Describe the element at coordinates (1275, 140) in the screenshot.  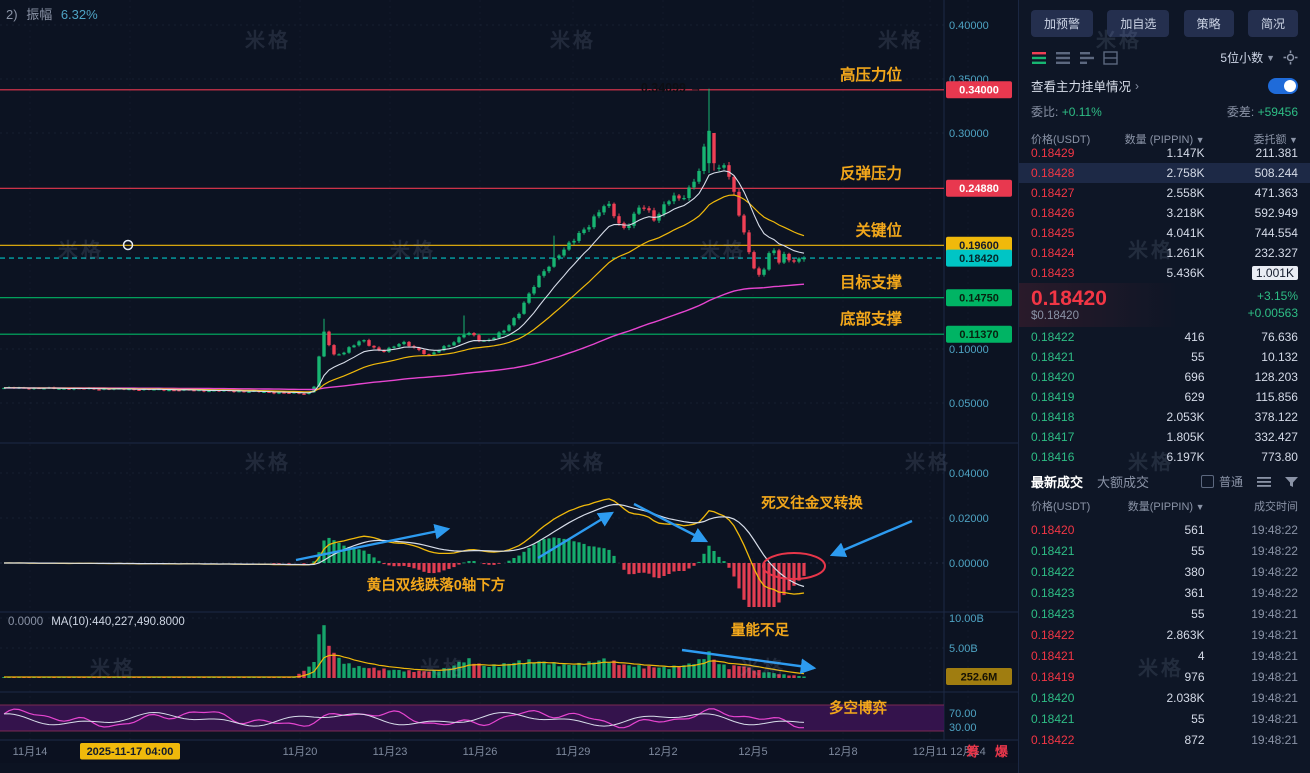
I see `orderbook-header-amount: 委托额 ▼` at that location.